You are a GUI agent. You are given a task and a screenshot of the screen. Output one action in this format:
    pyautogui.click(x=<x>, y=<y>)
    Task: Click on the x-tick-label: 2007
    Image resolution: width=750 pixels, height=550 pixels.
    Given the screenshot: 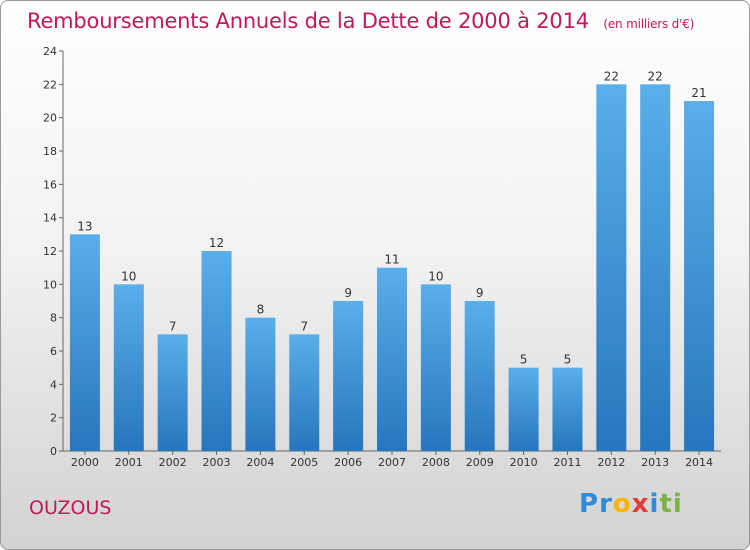 What is the action you would take?
    pyautogui.click(x=392, y=462)
    